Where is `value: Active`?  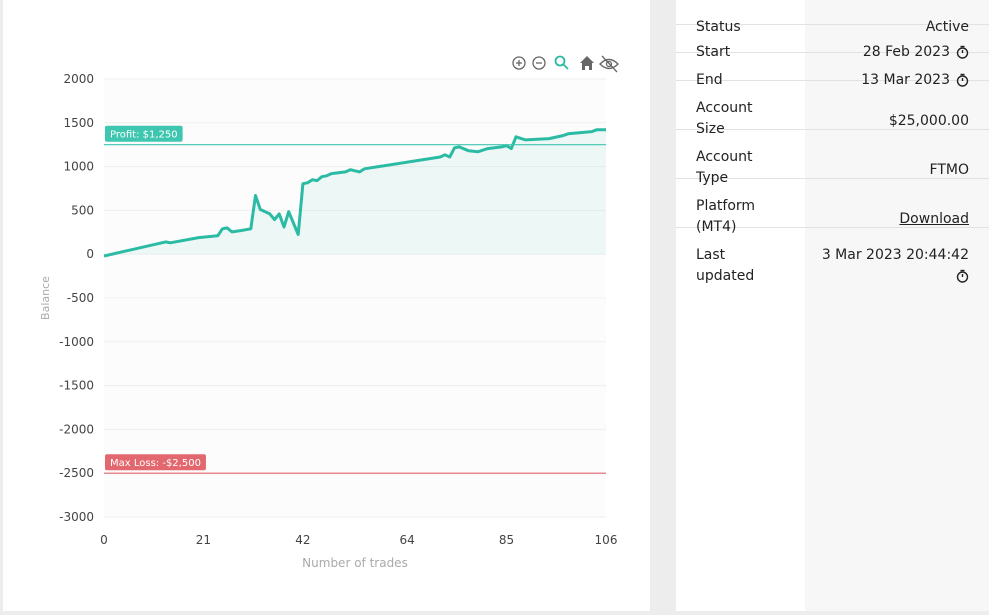
value: Active is located at coordinates (947, 27).